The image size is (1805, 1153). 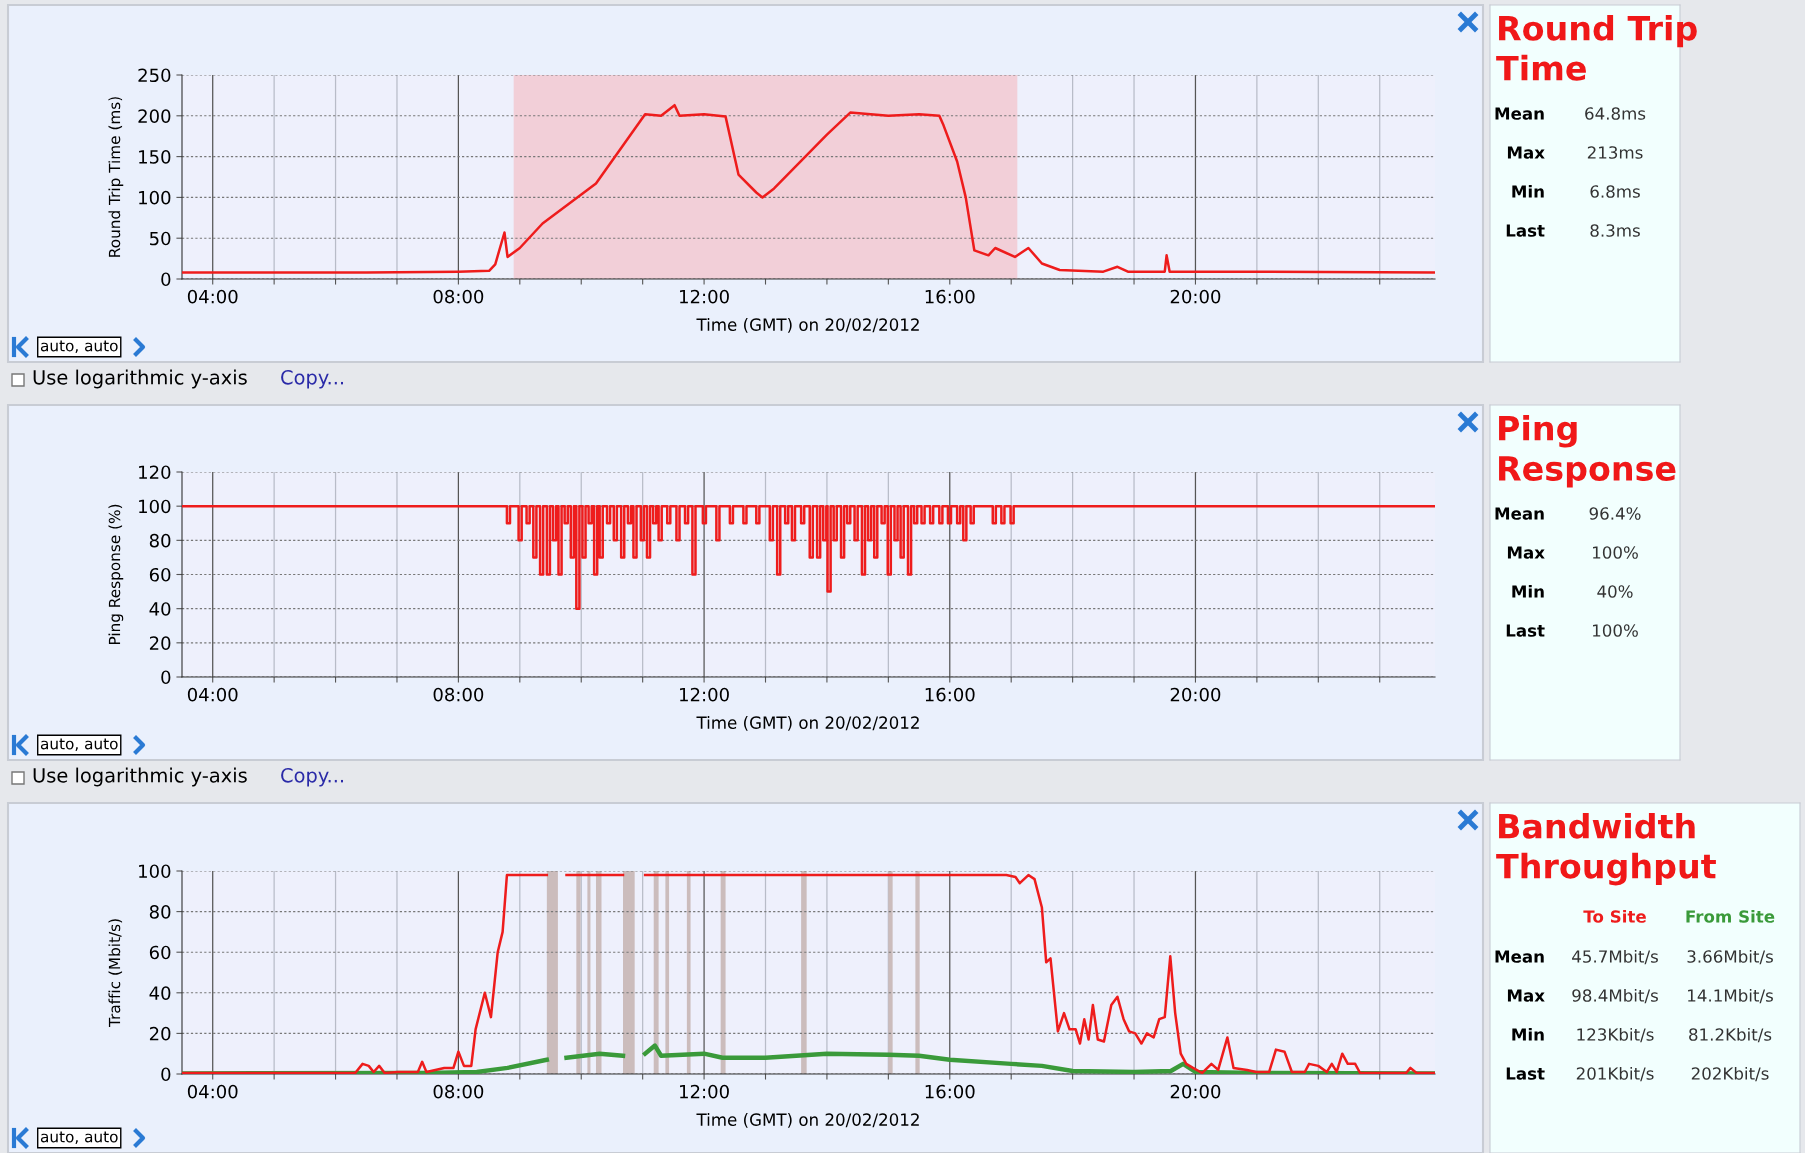 I want to click on text: 81.2Kbit/s, so click(x=1730, y=1035).